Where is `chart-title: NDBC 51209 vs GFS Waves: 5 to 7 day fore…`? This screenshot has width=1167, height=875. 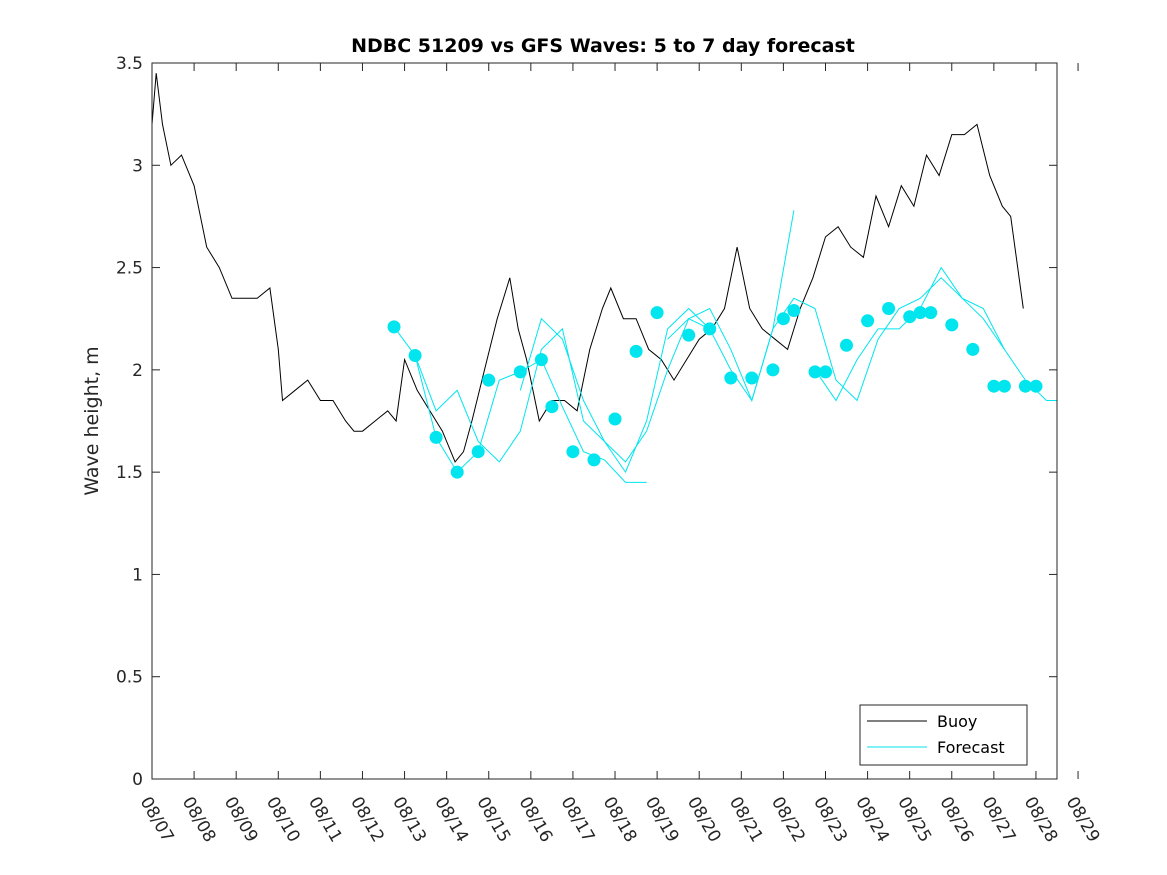
chart-title: NDBC 51209 vs GFS Waves: 5 to 7 day fore… is located at coordinates (603, 46).